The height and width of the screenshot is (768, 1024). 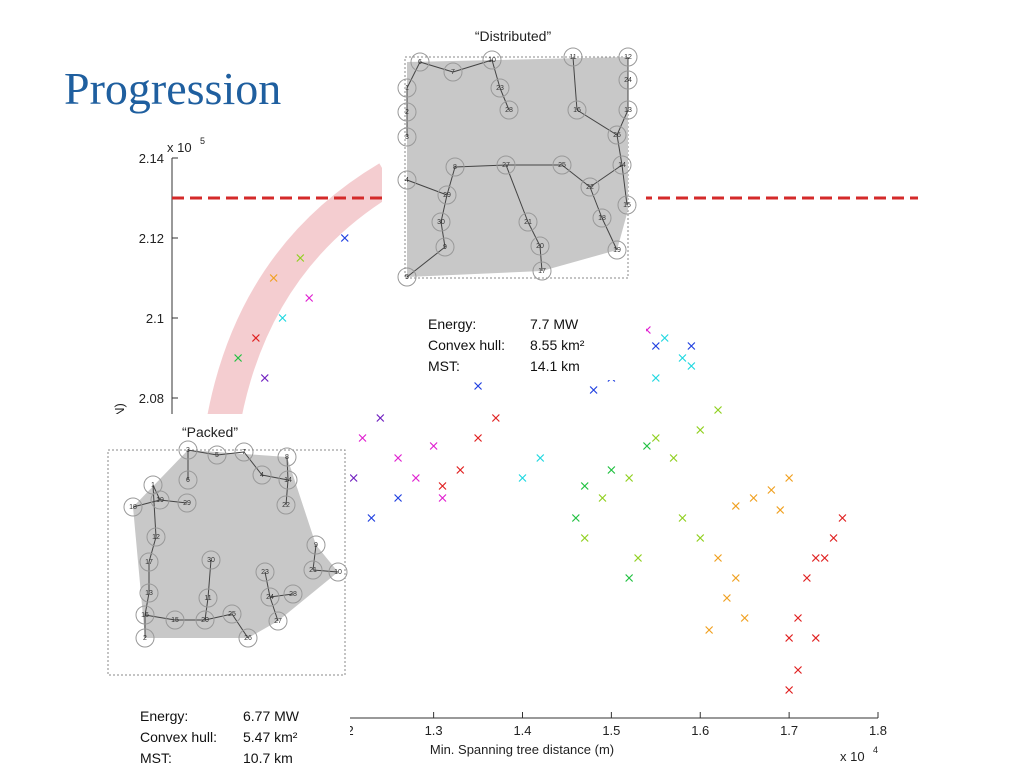 What do you see at coordinates (288, 480) in the screenshot?
I see `turbine-label: 14` at bounding box center [288, 480].